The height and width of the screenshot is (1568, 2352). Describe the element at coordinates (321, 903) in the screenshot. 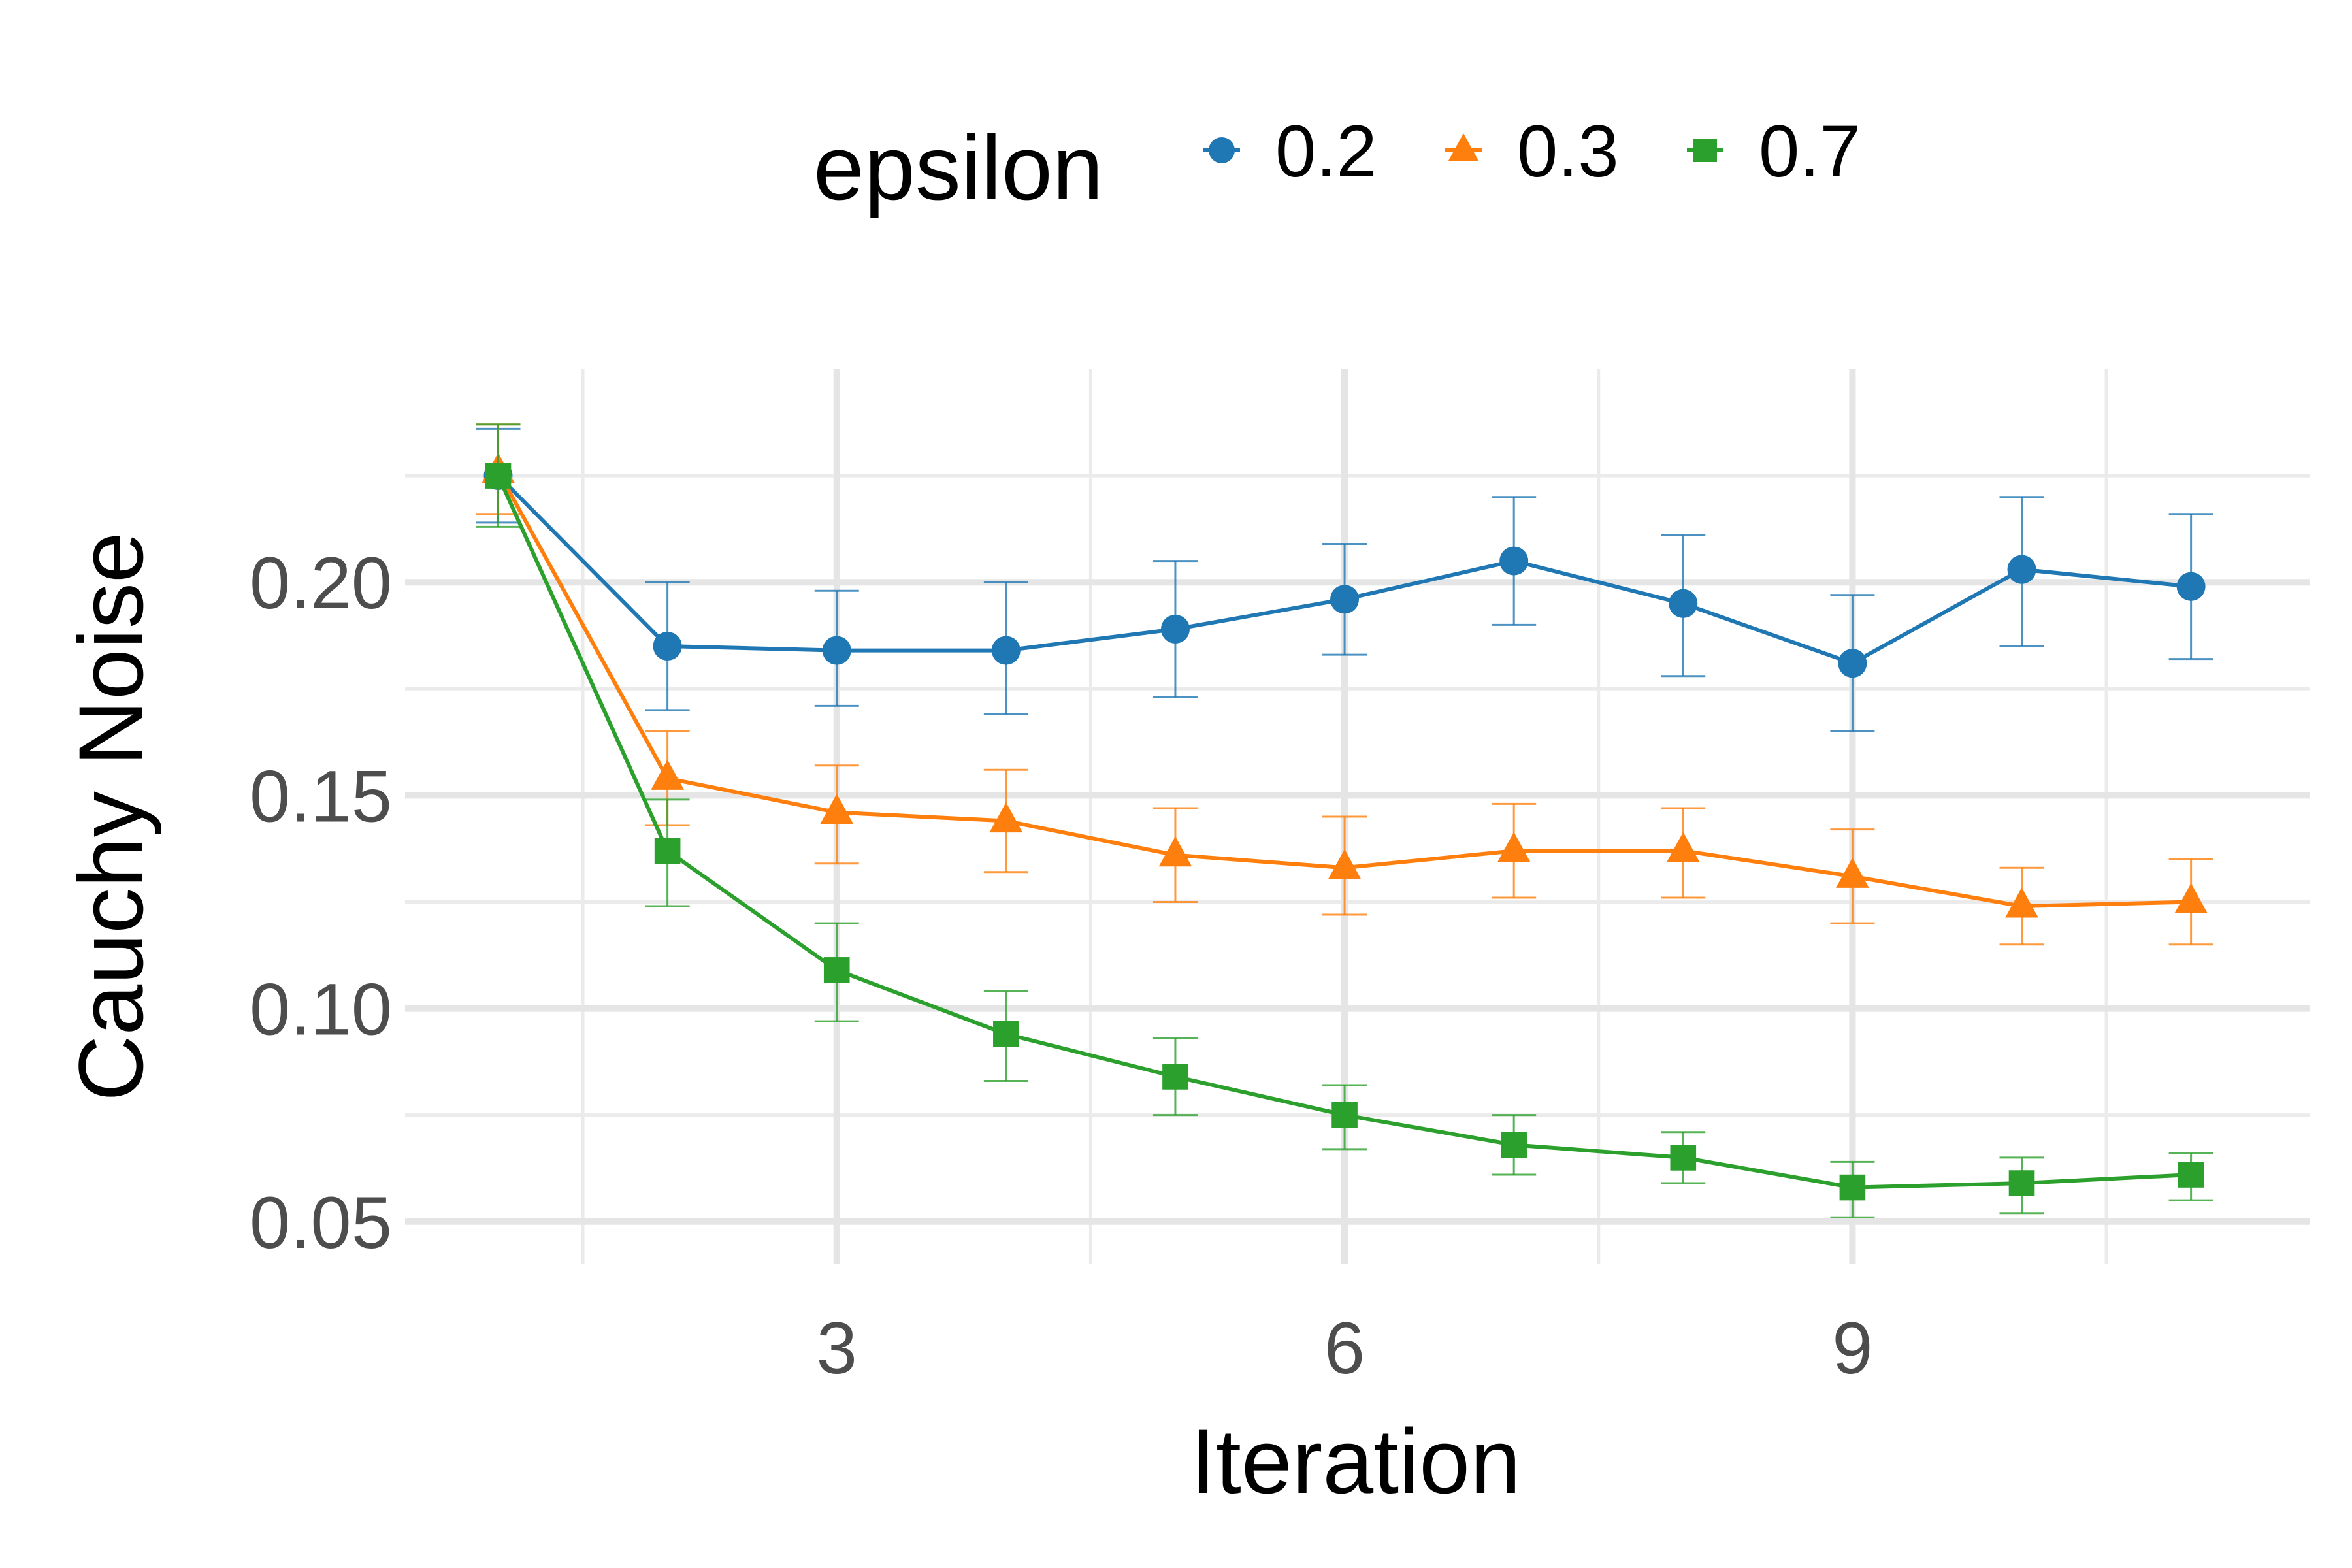

I see `y-axis-tick-labels: 0.05 0.10 0.15 0.20` at that location.